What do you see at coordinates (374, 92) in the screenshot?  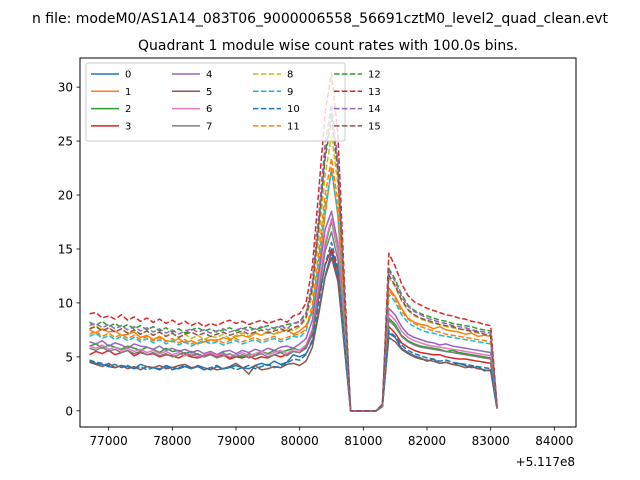 I see `legend-label-13: 13` at bounding box center [374, 92].